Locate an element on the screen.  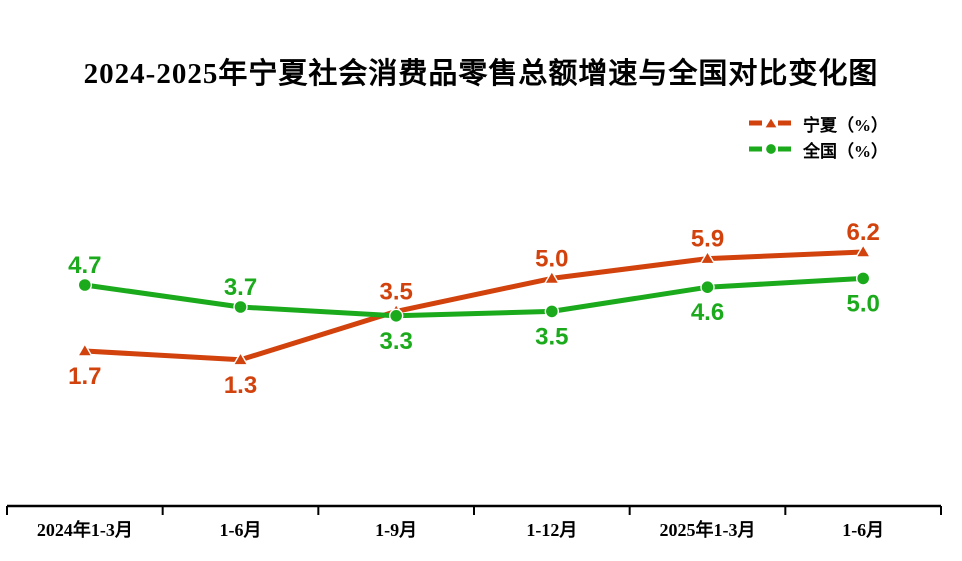
data-label: 4.7 is located at coordinates (84, 265).